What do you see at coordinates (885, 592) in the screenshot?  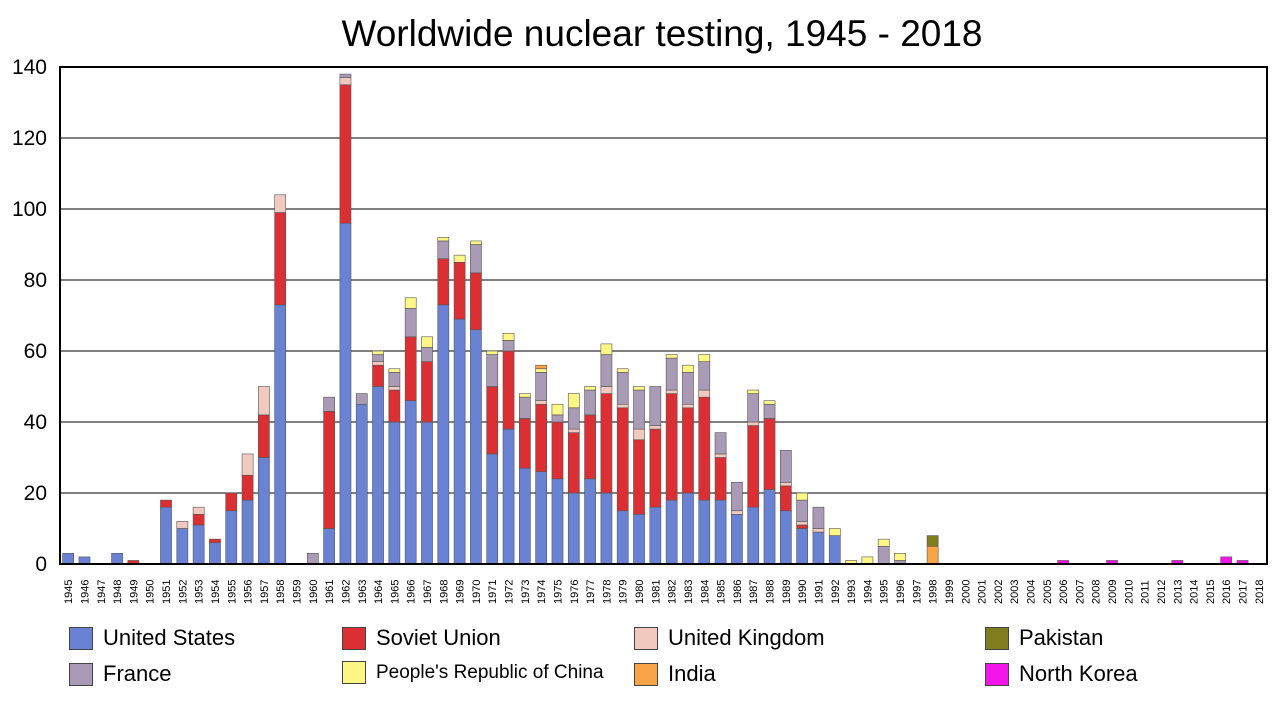 I see `x-tick-label: 1995` at bounding box center [885, 592].